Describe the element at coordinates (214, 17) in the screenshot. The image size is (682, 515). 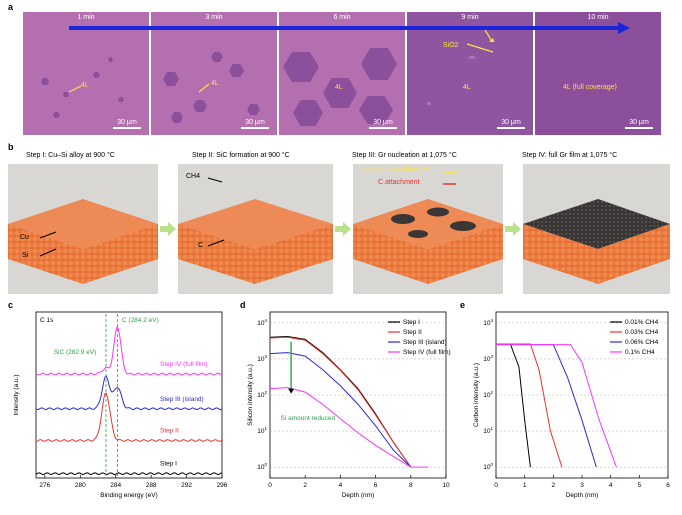
I see `time-label-3min: 3 min` at that location.